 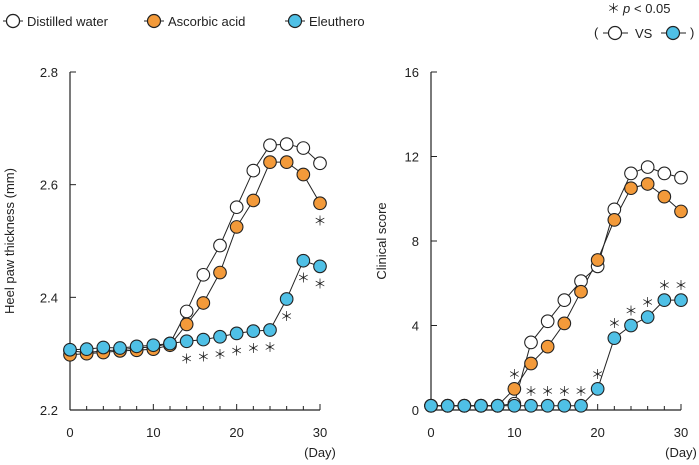 What do you see at coordinates (415, 326) in the screenshot?
I see `right-y-tick-label: 4` at bounding box center [415, 326].